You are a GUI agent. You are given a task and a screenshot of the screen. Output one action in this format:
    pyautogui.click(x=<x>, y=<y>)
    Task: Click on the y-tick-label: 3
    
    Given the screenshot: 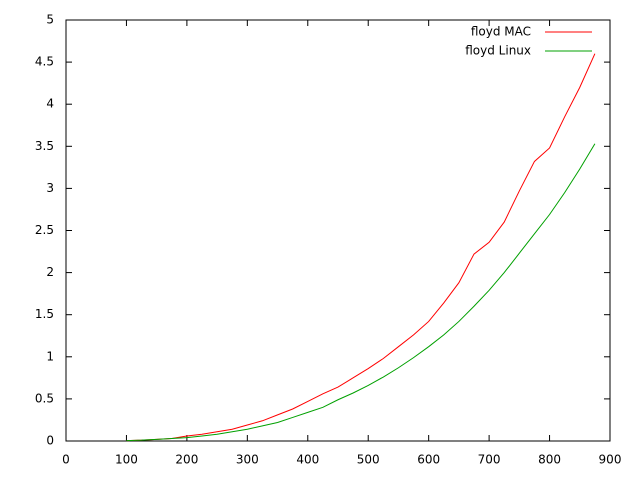 What is the action you would take?
    pyautogui.click(x=50, y=188)
    